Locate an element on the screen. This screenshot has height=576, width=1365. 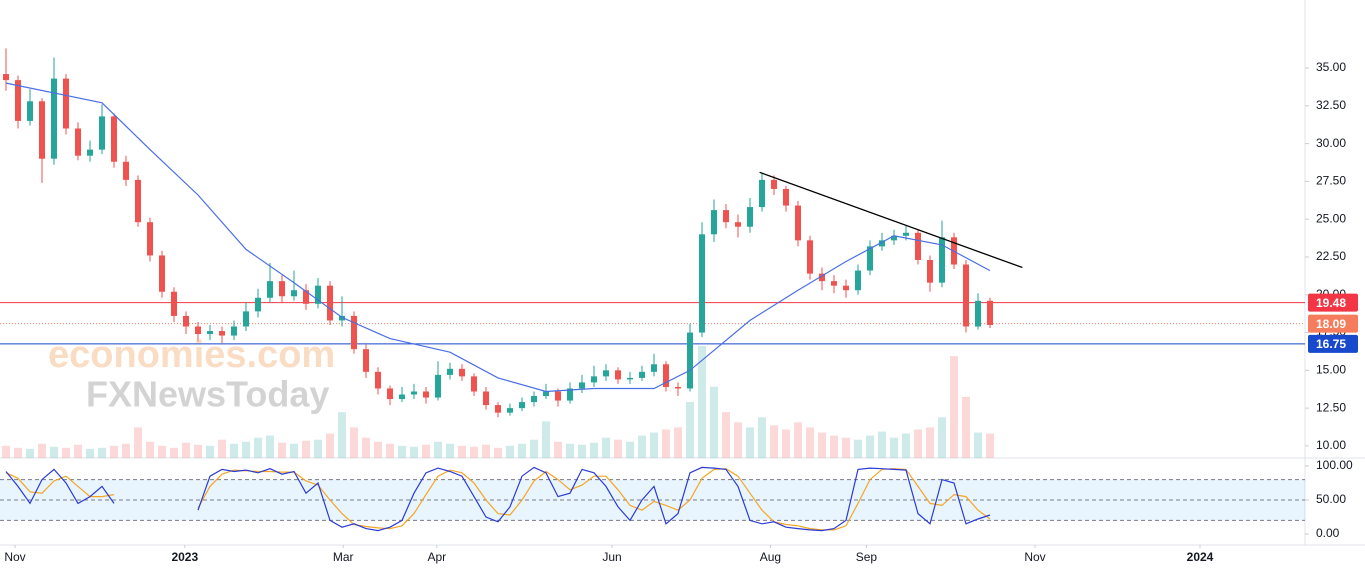
y-tick-label: 10.00 is located at coordinates (1331, 445).